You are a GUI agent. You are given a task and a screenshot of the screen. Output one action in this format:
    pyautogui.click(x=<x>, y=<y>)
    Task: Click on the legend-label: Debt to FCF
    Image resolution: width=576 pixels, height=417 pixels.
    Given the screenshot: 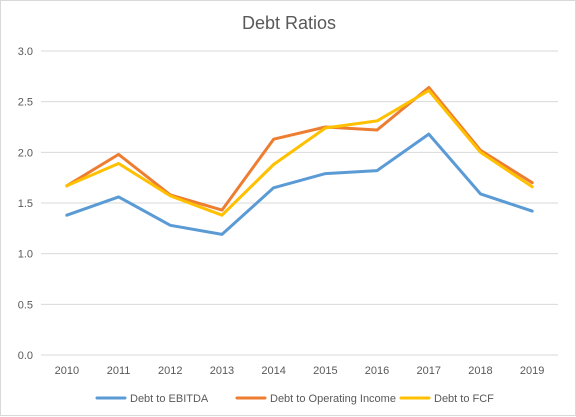 What is the action you would take?
    pyautogui.click(x=464, y=399)
    